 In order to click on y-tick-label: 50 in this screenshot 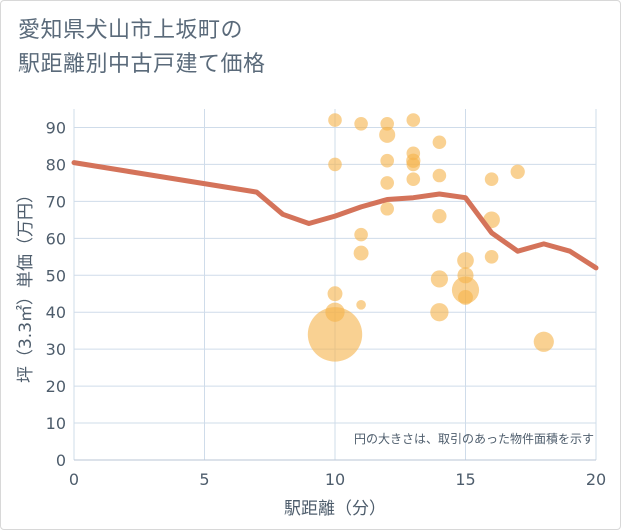, I will do `click(56, 275)`.